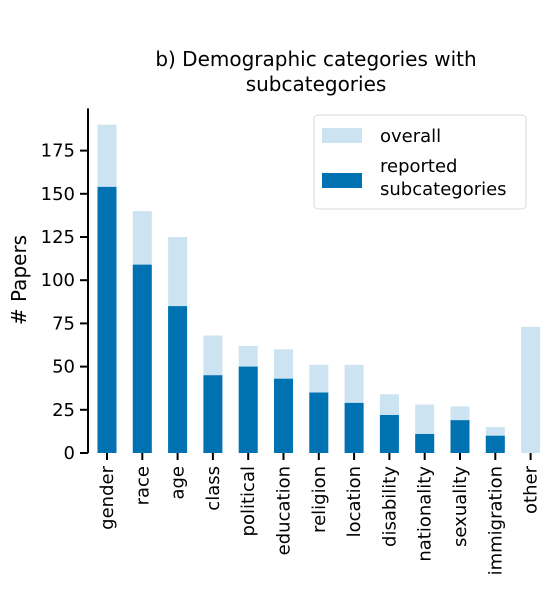 The image size is (554, 594). What do you see at coordinates (63, 323) in the screenshot?
I see `y-tick-label-75: 75` at bounding box center [63, 323].